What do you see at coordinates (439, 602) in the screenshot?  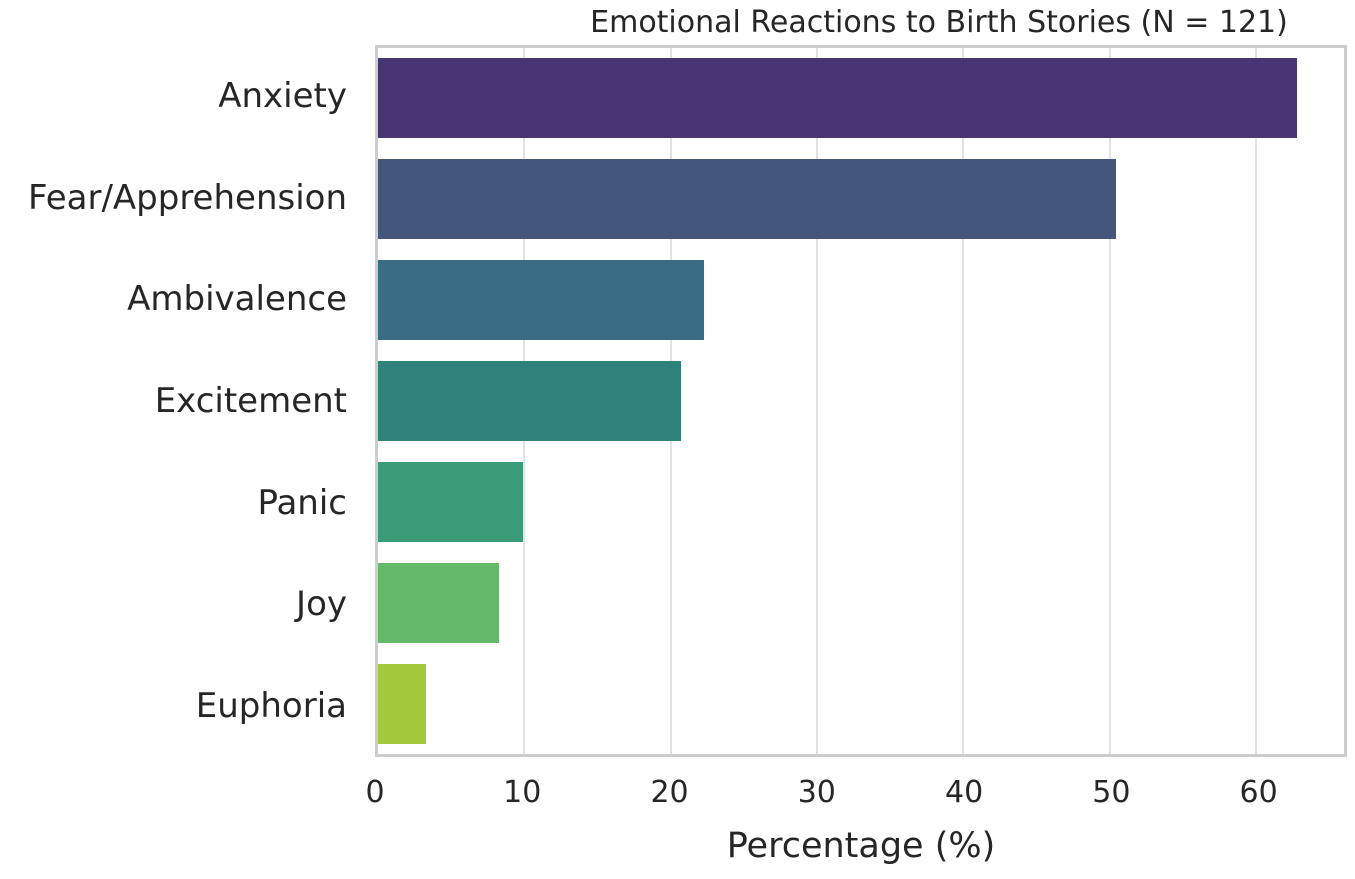 I see `bar-joy` at bounding box center [439, 602].